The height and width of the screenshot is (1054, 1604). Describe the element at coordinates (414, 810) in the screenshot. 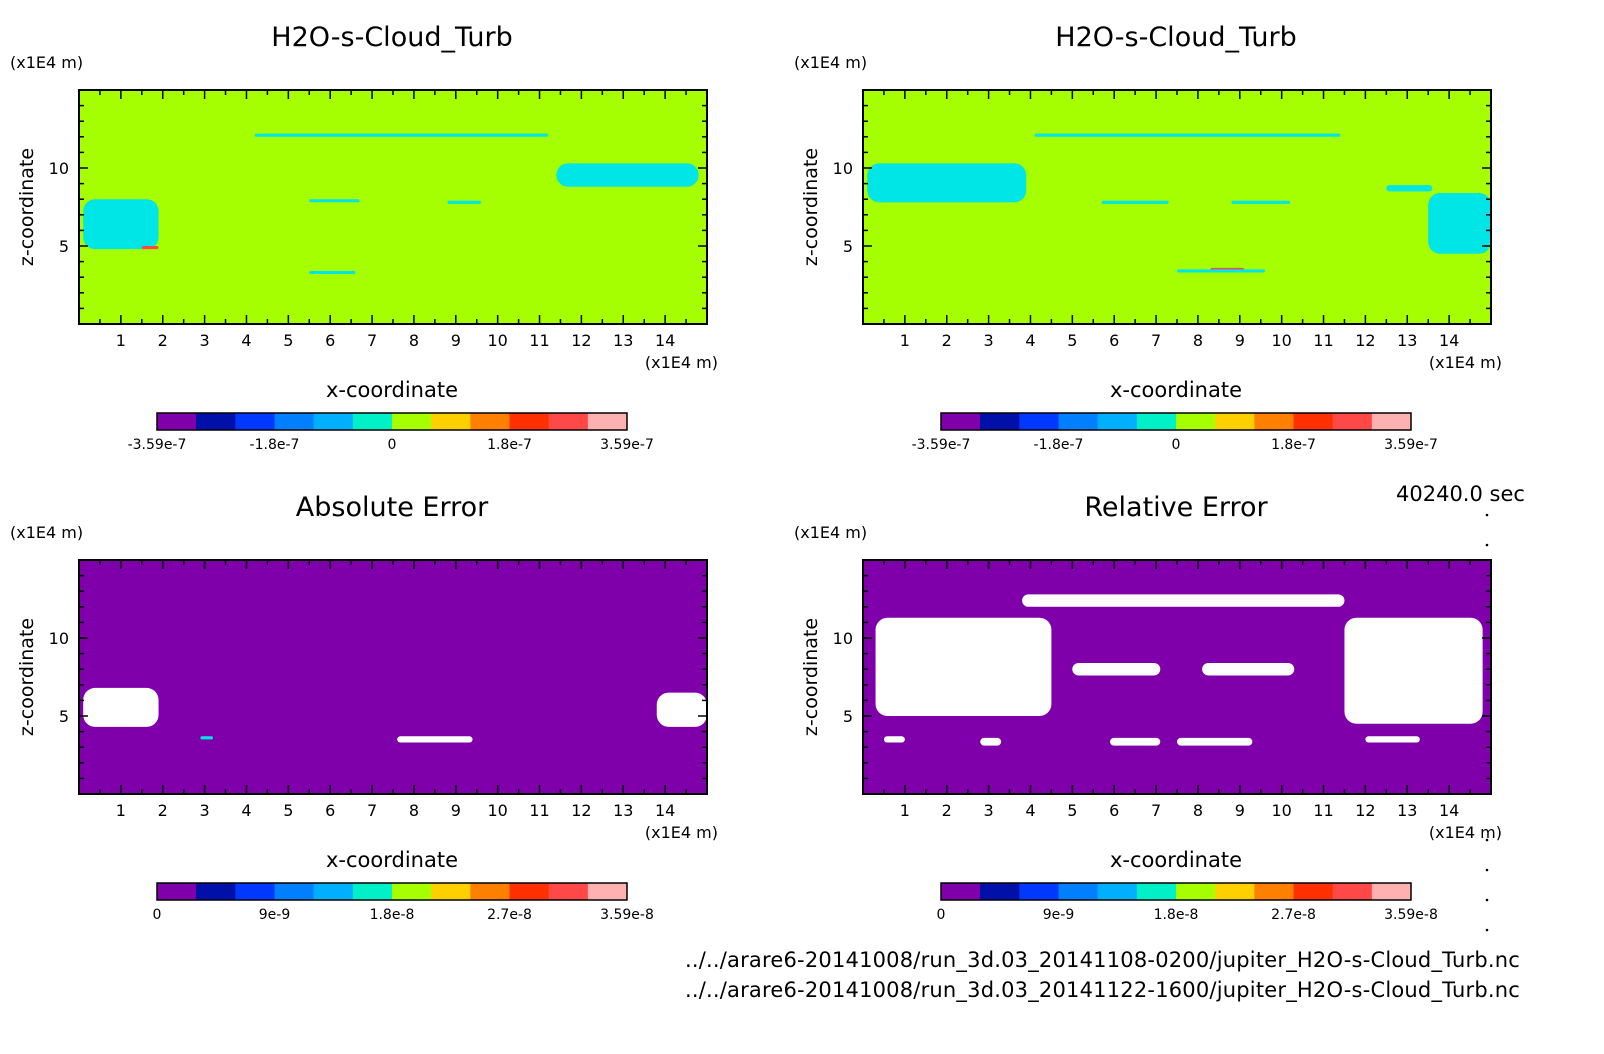

I see `x-tick-label: 8` at that location.